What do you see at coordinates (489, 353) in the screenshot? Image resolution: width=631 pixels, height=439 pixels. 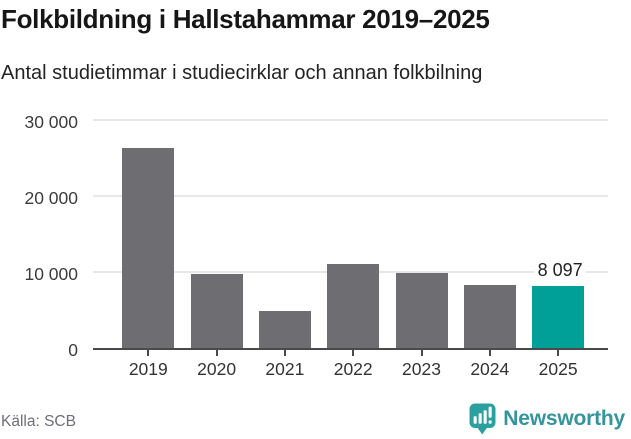 I see `x-tick-2024` at bounding box center [489, 353].